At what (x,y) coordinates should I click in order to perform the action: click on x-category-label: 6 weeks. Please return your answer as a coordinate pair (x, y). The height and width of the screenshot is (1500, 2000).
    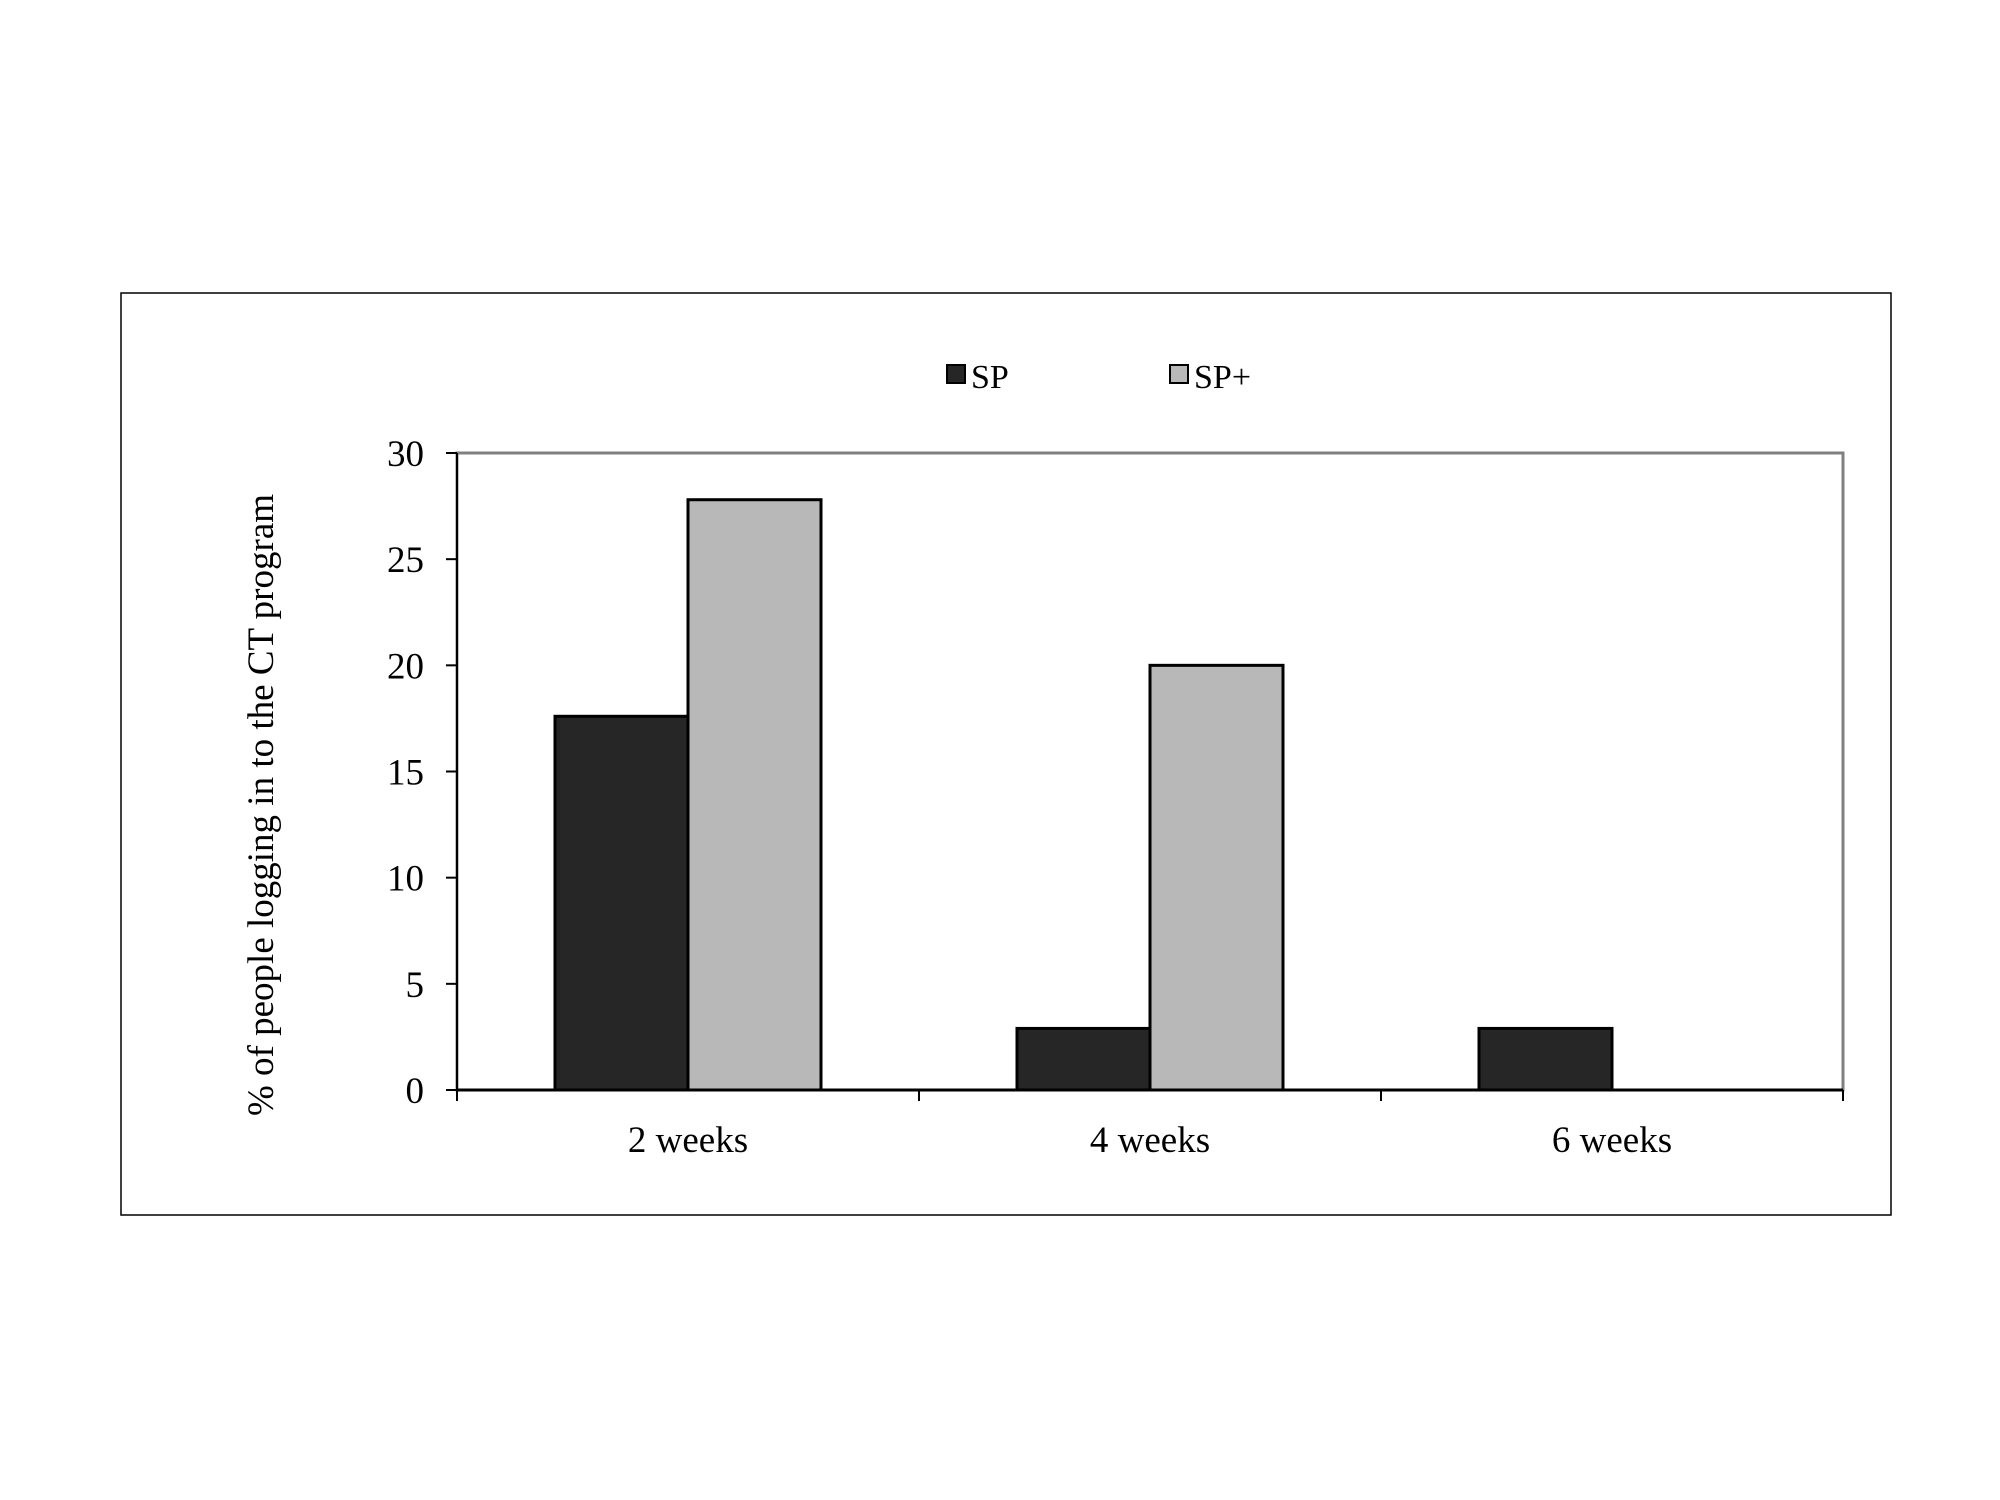
    Looking at the image, I should click on (1612, 1140).